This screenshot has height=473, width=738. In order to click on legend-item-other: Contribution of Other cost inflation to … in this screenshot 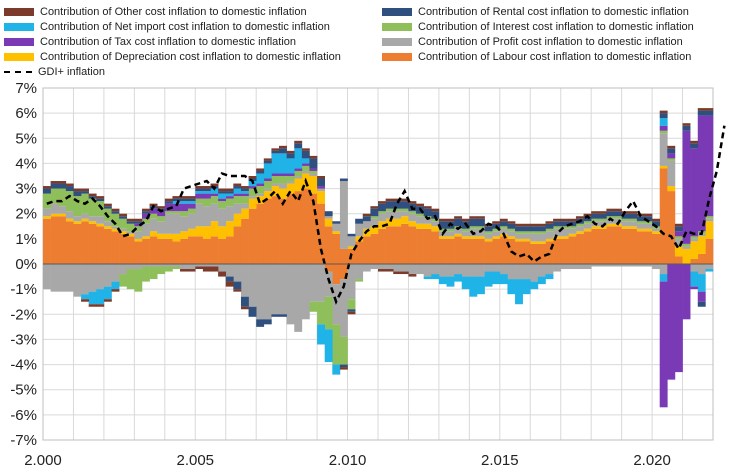, I will do `click(155, 12)`.